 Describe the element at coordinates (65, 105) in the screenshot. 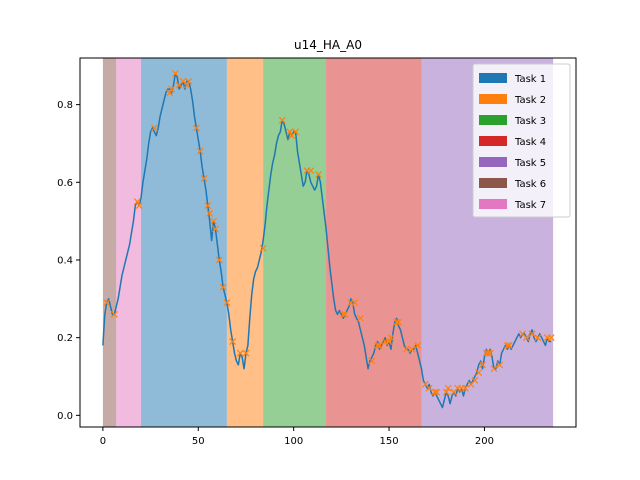

I see `y-tick-label: 0.8` at that location.